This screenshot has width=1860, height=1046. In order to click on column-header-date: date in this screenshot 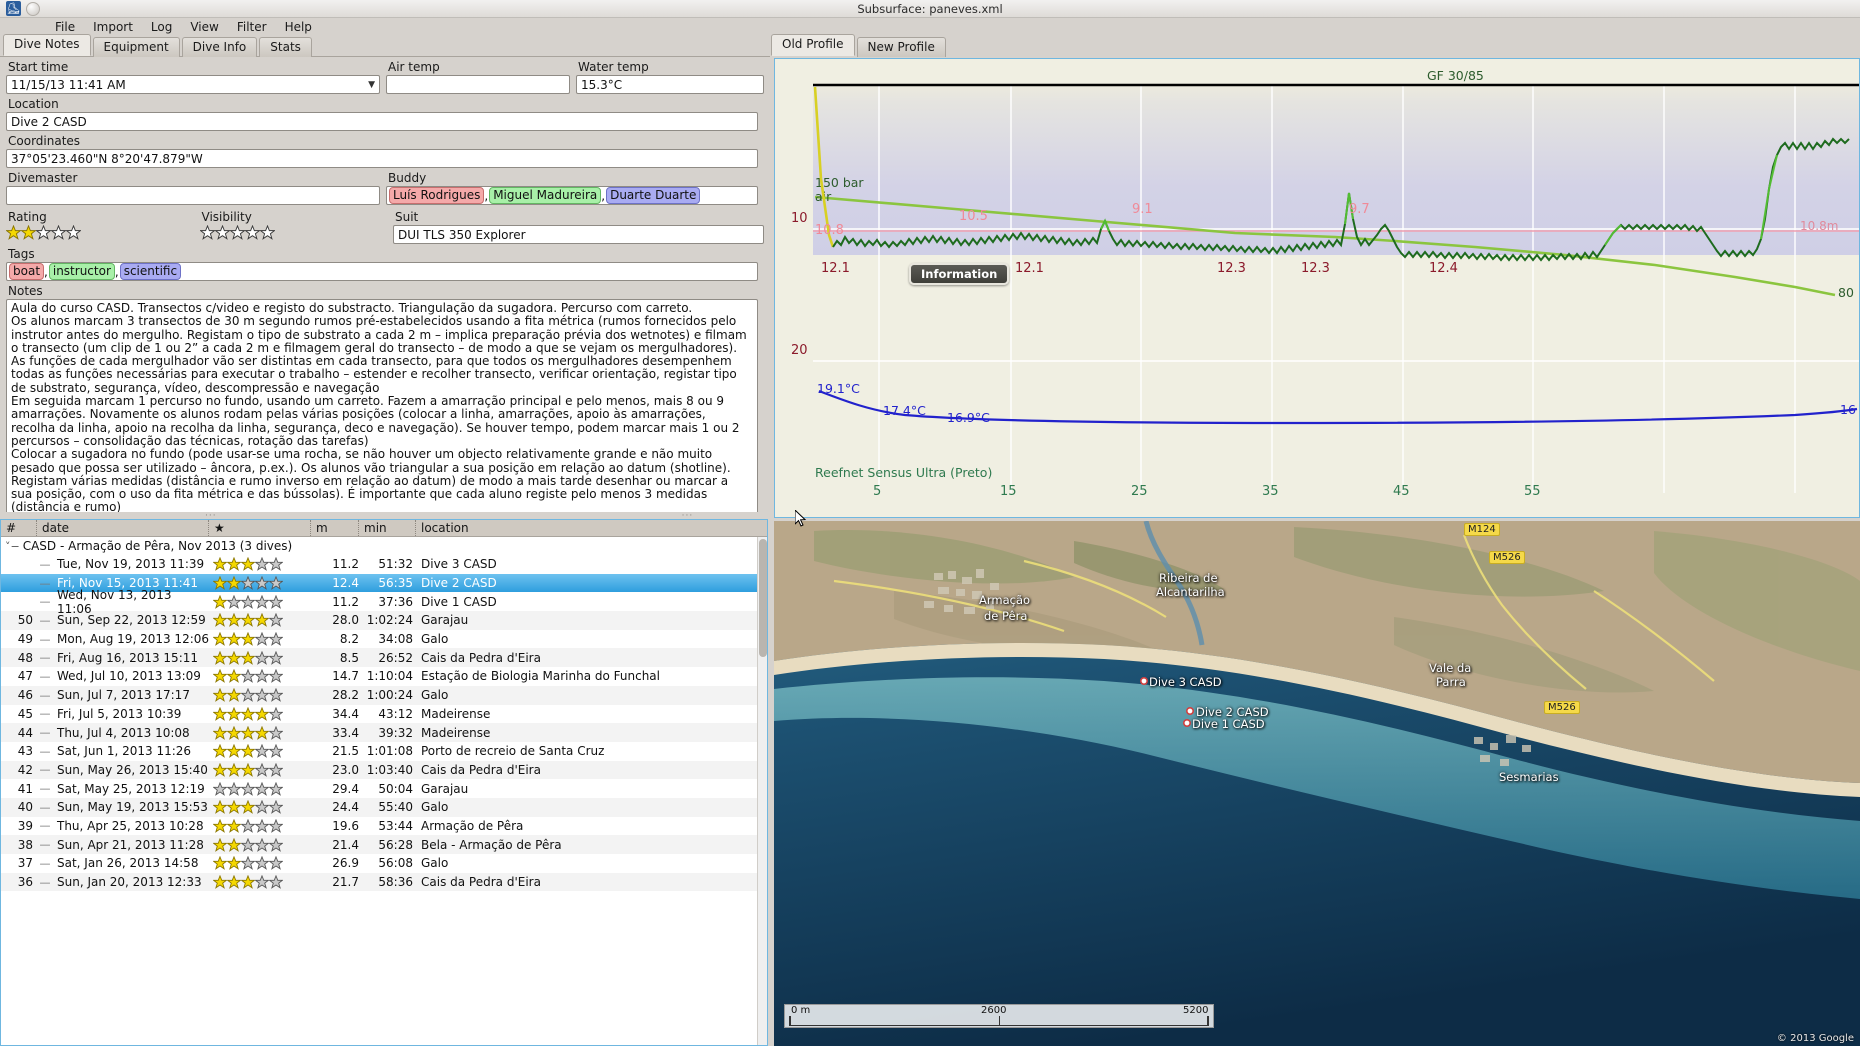, I will do `click(123, 528)`.